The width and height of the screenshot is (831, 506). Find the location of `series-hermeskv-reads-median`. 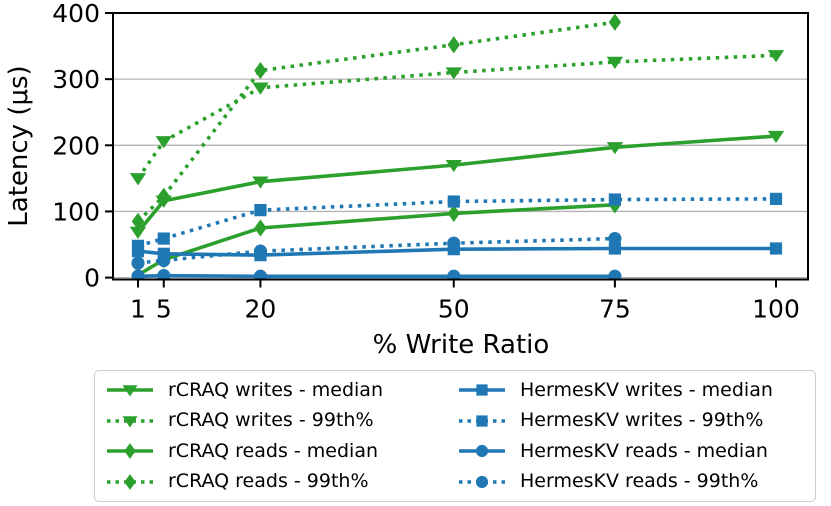

series-hermeskv-reads-median is located at coordinates (376, 274).